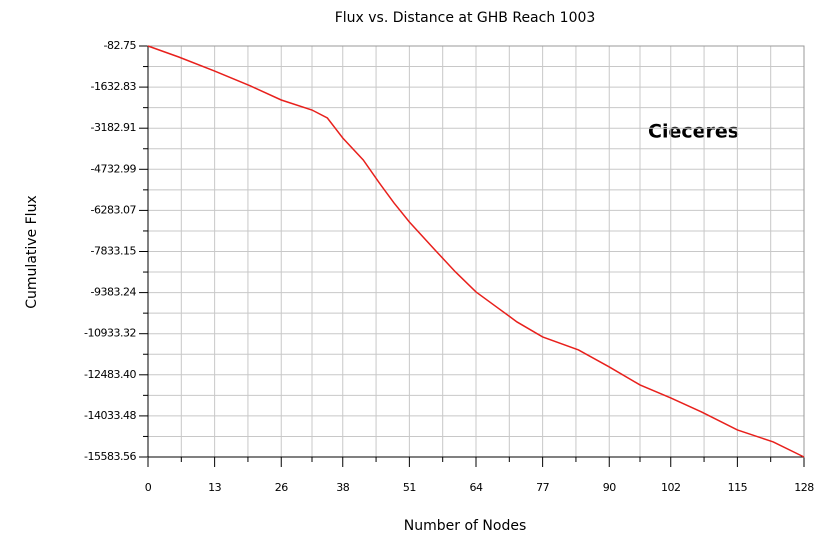  I want to click on y-tick-label: -14033.48, so click(110, 415).